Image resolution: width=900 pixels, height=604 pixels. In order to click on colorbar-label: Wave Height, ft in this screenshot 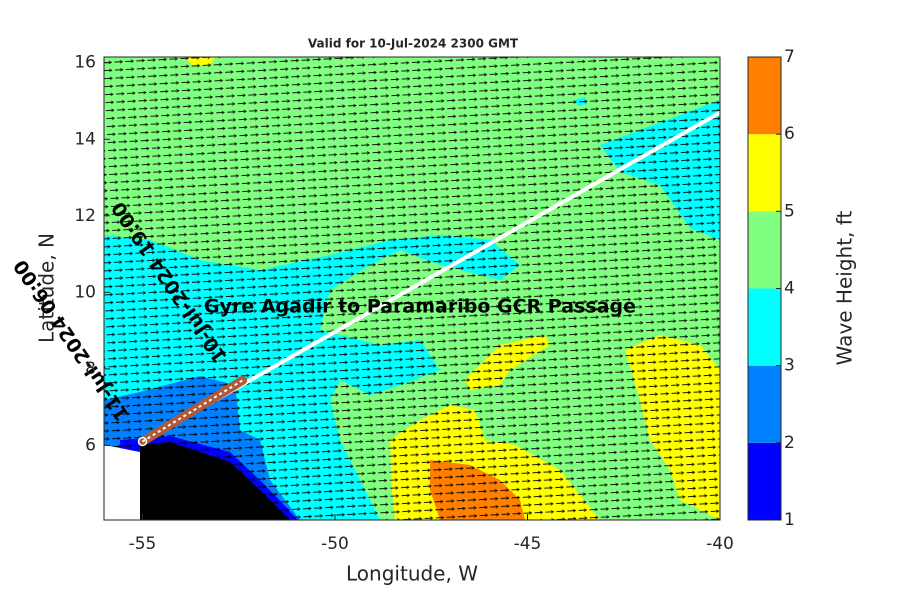, I will do `click(845, 288)`.